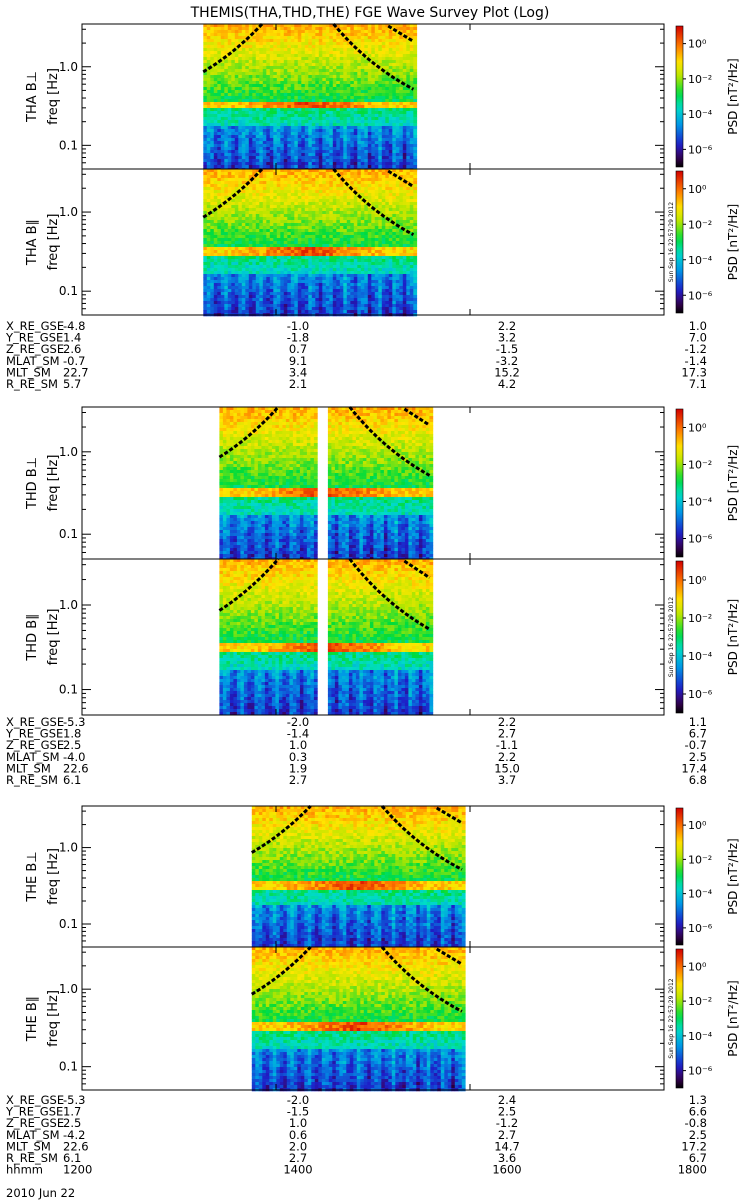  I want to click on ephemeris-value: 14.7, so click(507, 1146).